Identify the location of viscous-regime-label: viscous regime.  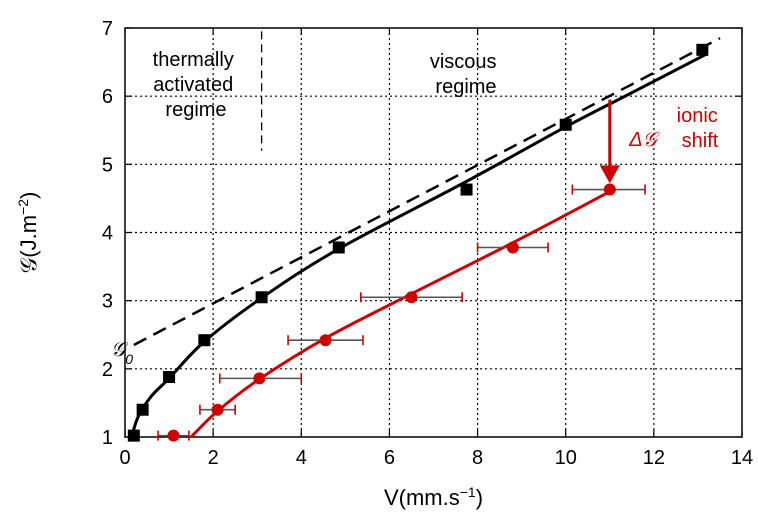
(466, 74).